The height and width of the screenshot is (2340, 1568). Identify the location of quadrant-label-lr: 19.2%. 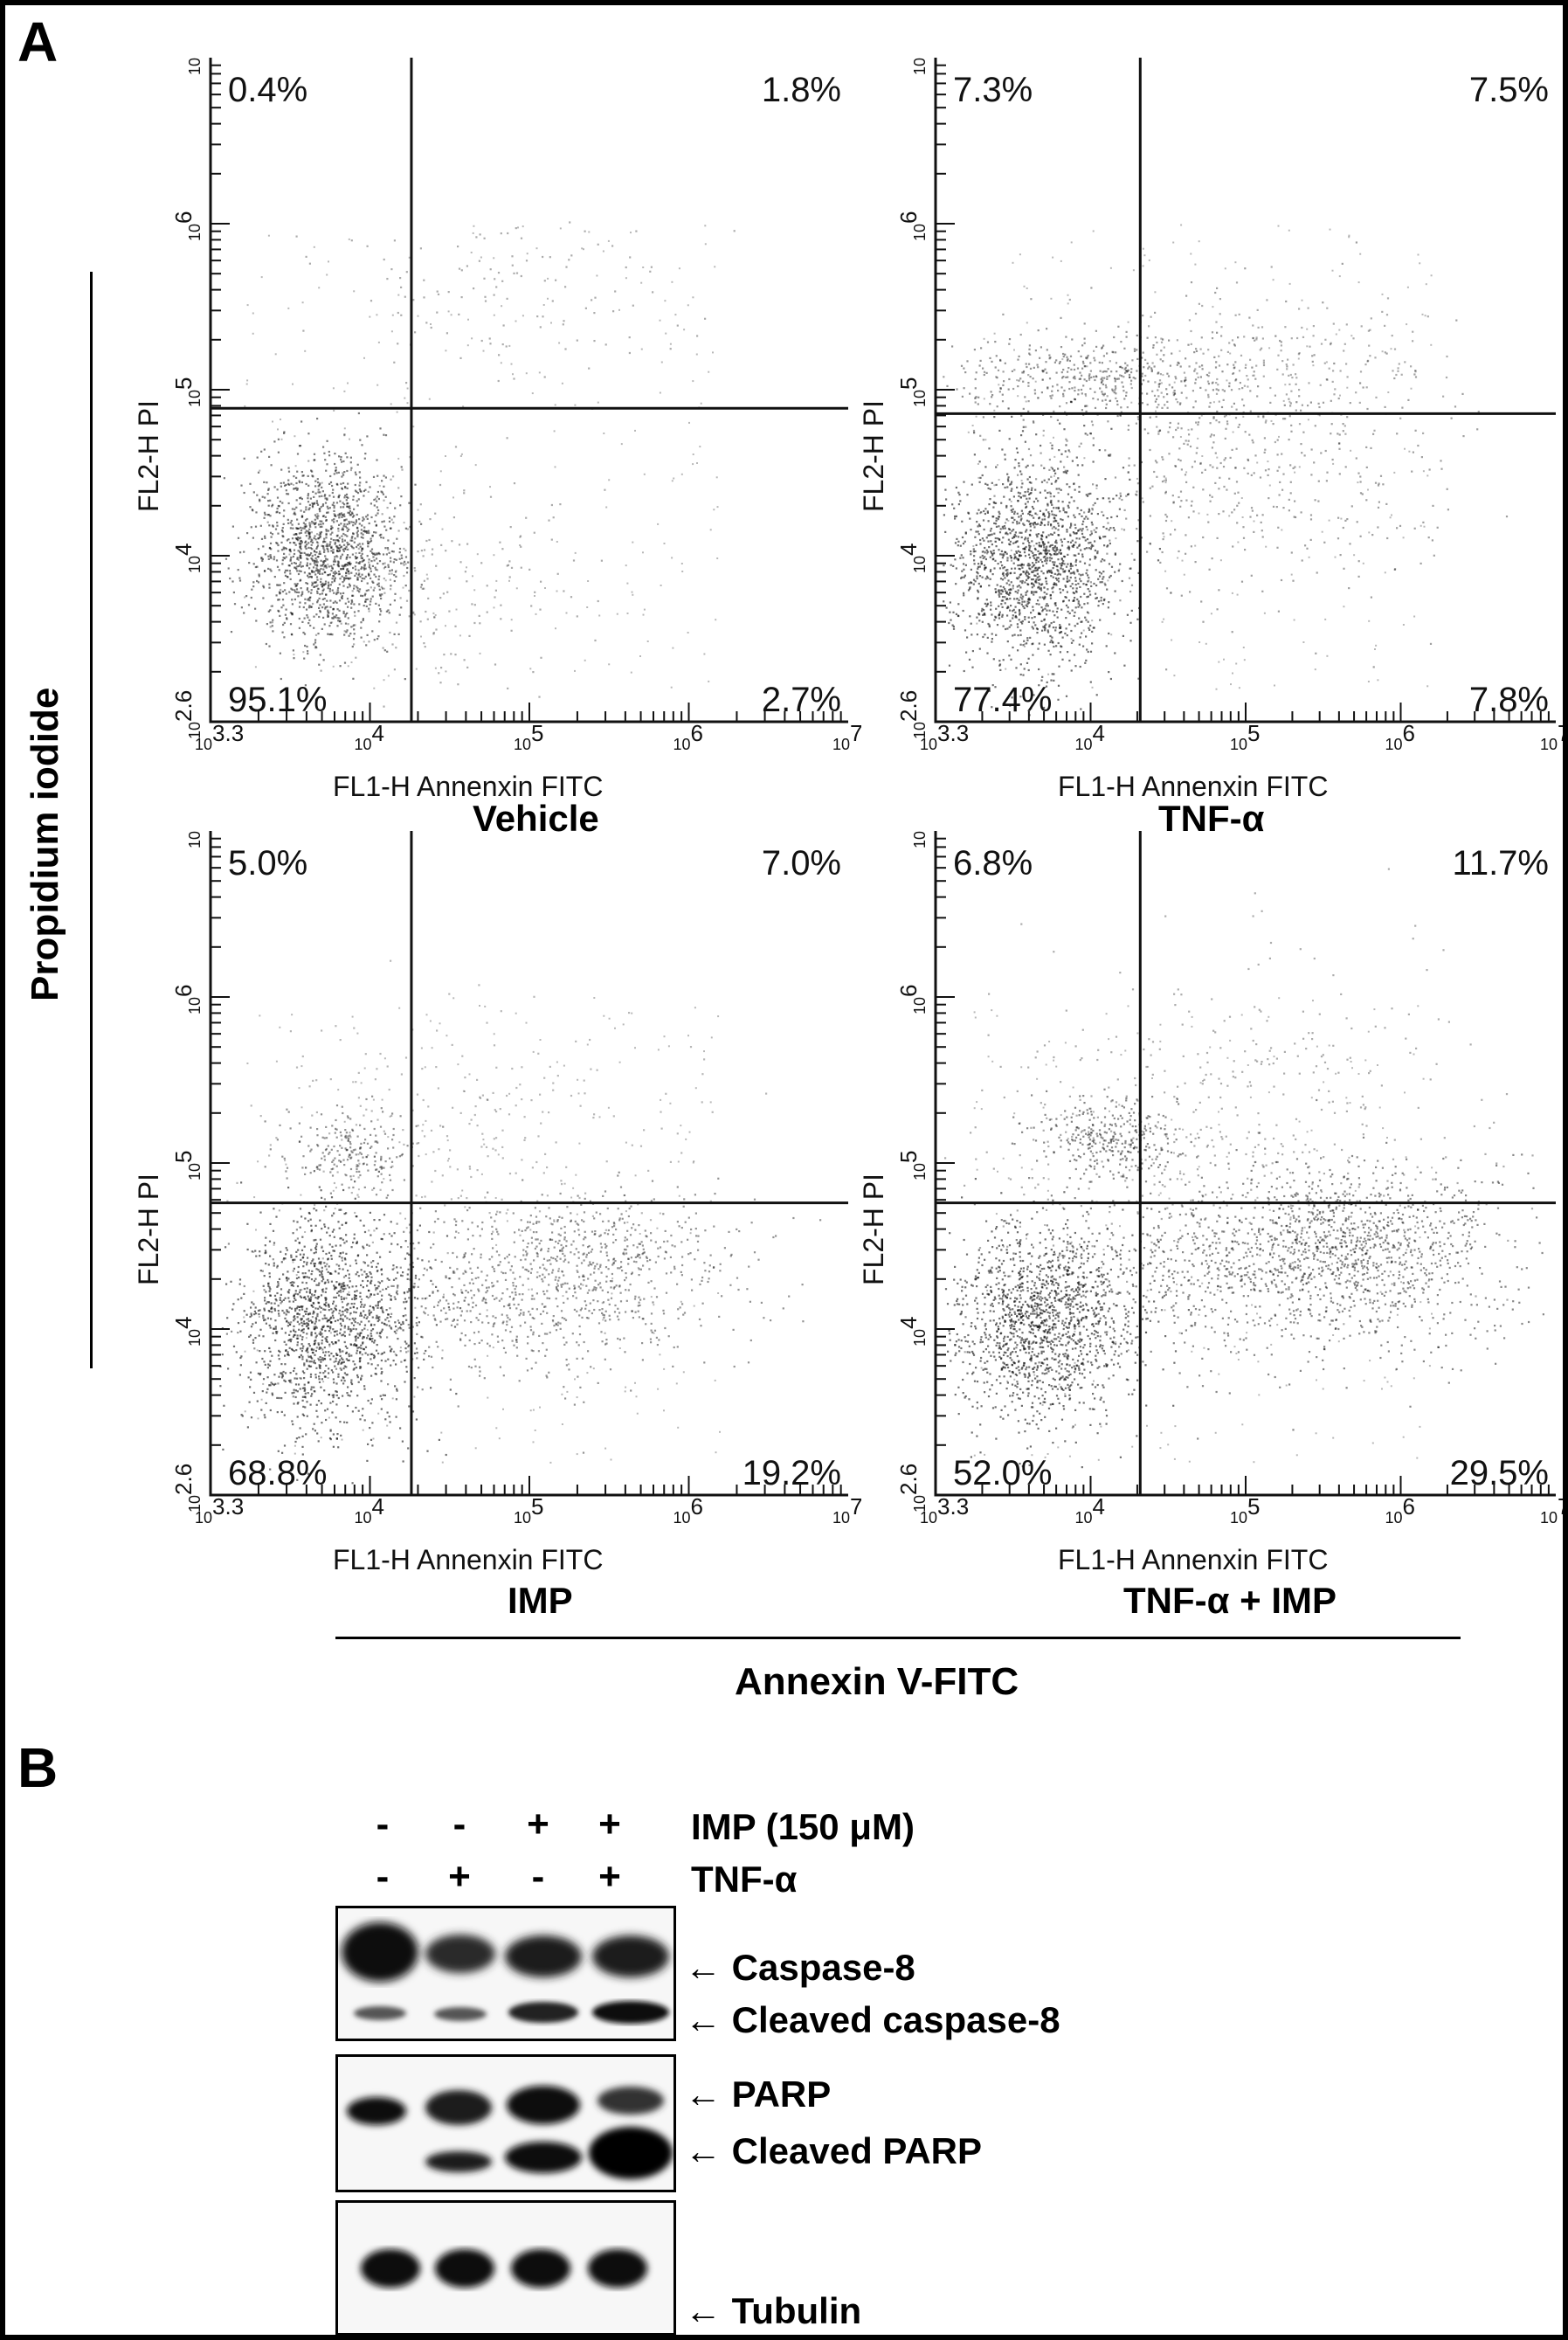
(792, 1473).